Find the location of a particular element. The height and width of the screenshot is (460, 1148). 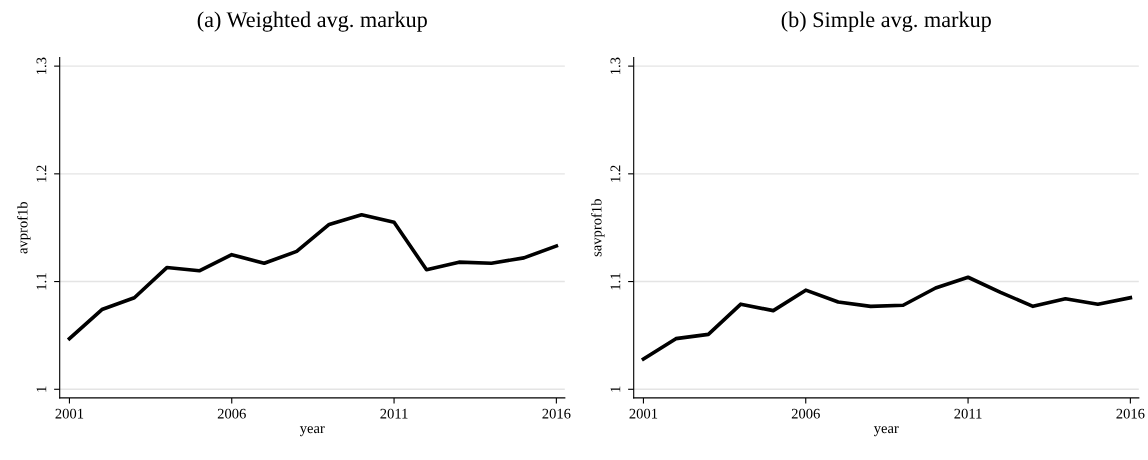

chart-title: (a) Weighted avg. markup is located at coordinates (312, 21).